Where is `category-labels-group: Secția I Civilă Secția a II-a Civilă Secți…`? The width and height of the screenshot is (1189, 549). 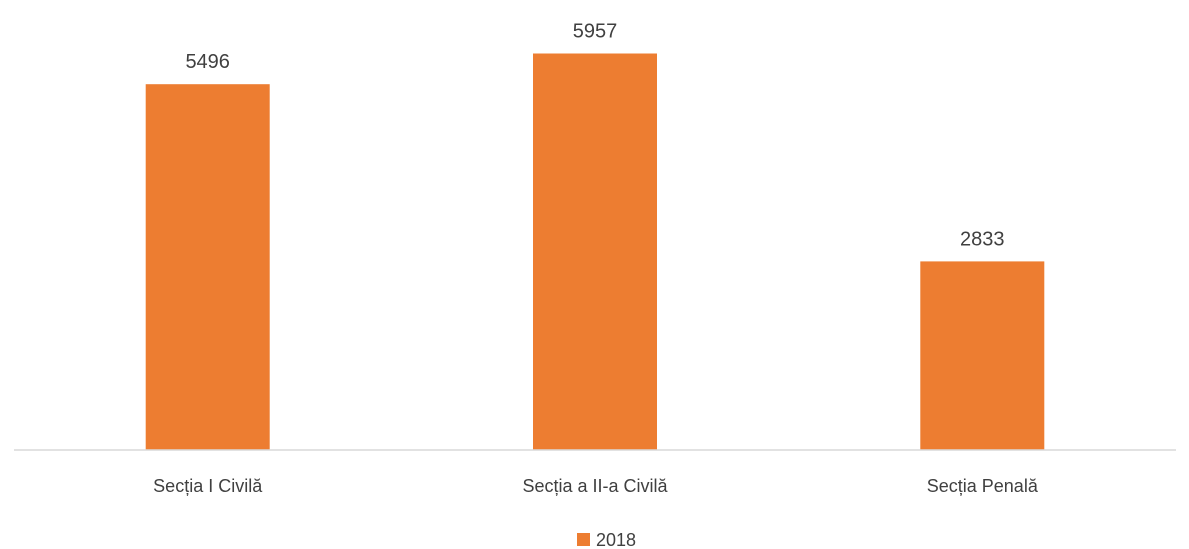 category-labels-group: Secția I Civilă Secția a II-a Civilă Secți… is located at coordinates (596, 486).